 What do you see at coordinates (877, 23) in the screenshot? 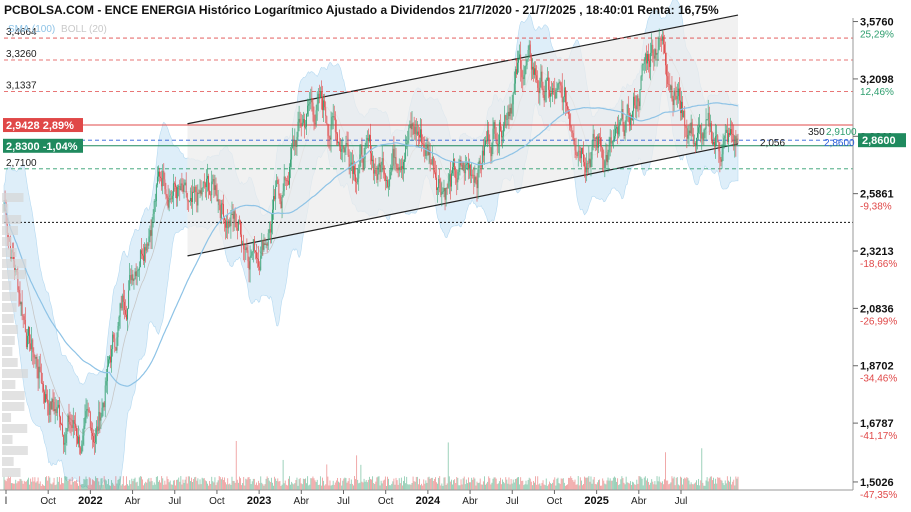
I see `y-tick-price: 3,5760` at bounding box center [877, 23].